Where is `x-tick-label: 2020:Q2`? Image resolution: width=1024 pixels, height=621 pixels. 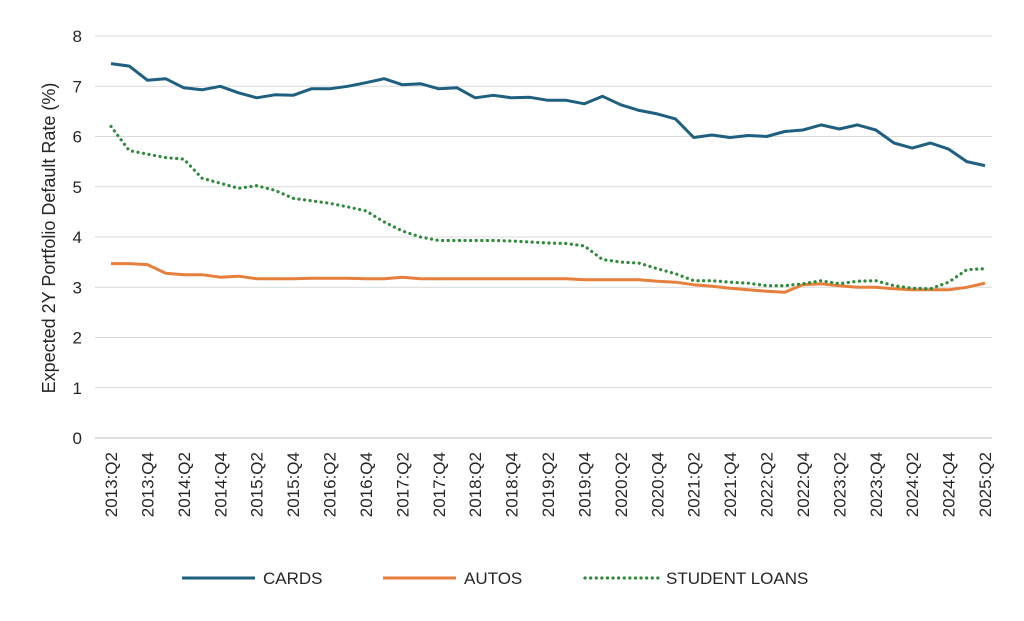 x-tick-label: 2020:Q2 is located at coordinates (621, 484).